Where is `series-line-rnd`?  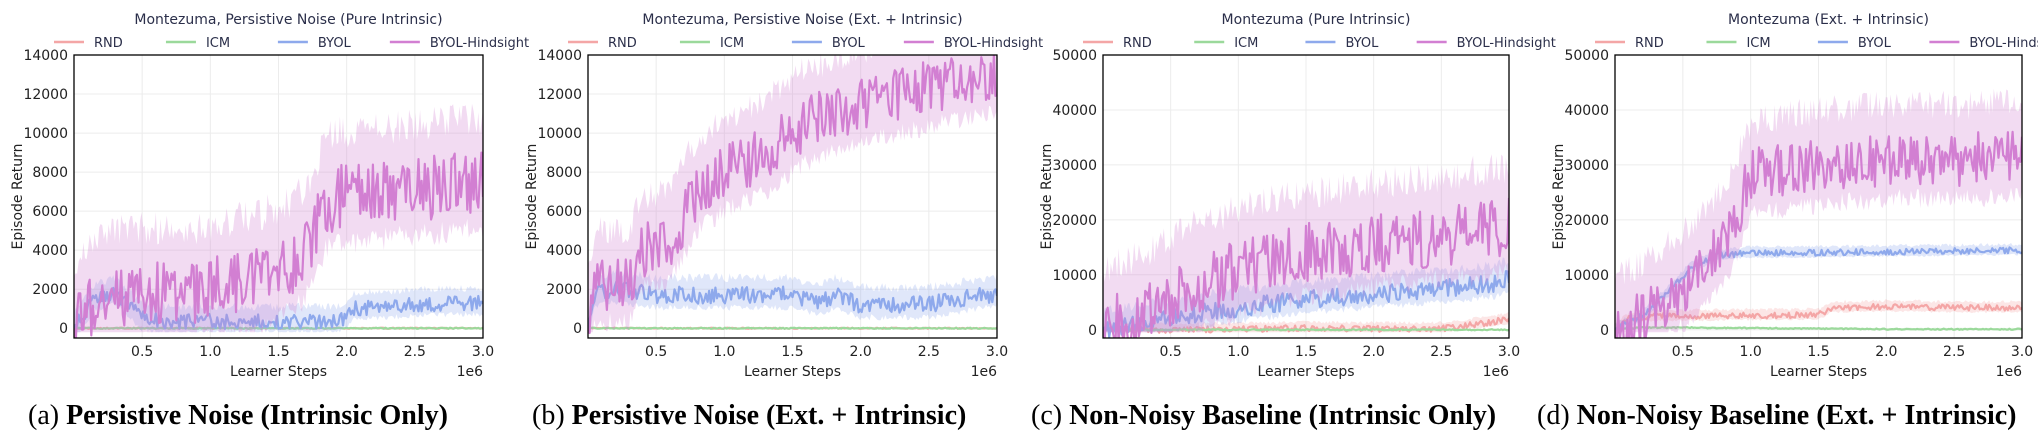 series-line-rnd is located at coordinates (1818, 317).